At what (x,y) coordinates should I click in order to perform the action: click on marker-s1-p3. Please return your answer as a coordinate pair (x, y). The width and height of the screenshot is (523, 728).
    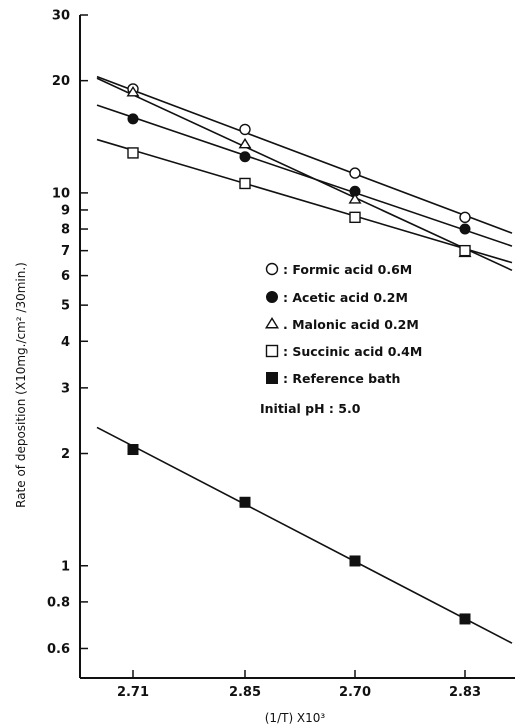
    Looking at the image, I should click on (465, 229).